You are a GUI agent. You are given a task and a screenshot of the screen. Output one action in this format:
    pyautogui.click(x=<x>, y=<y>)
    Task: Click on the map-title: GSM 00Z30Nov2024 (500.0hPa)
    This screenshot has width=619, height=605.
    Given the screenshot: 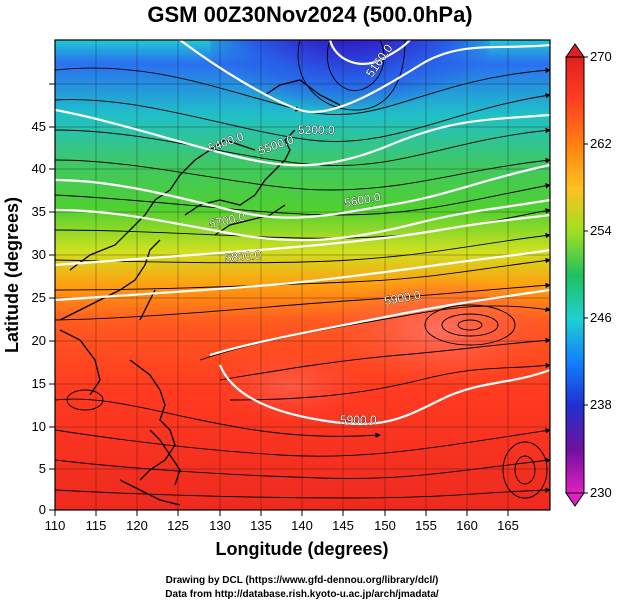 What is the action you would take?
    pyautogui.click(x=309, y=14)
    